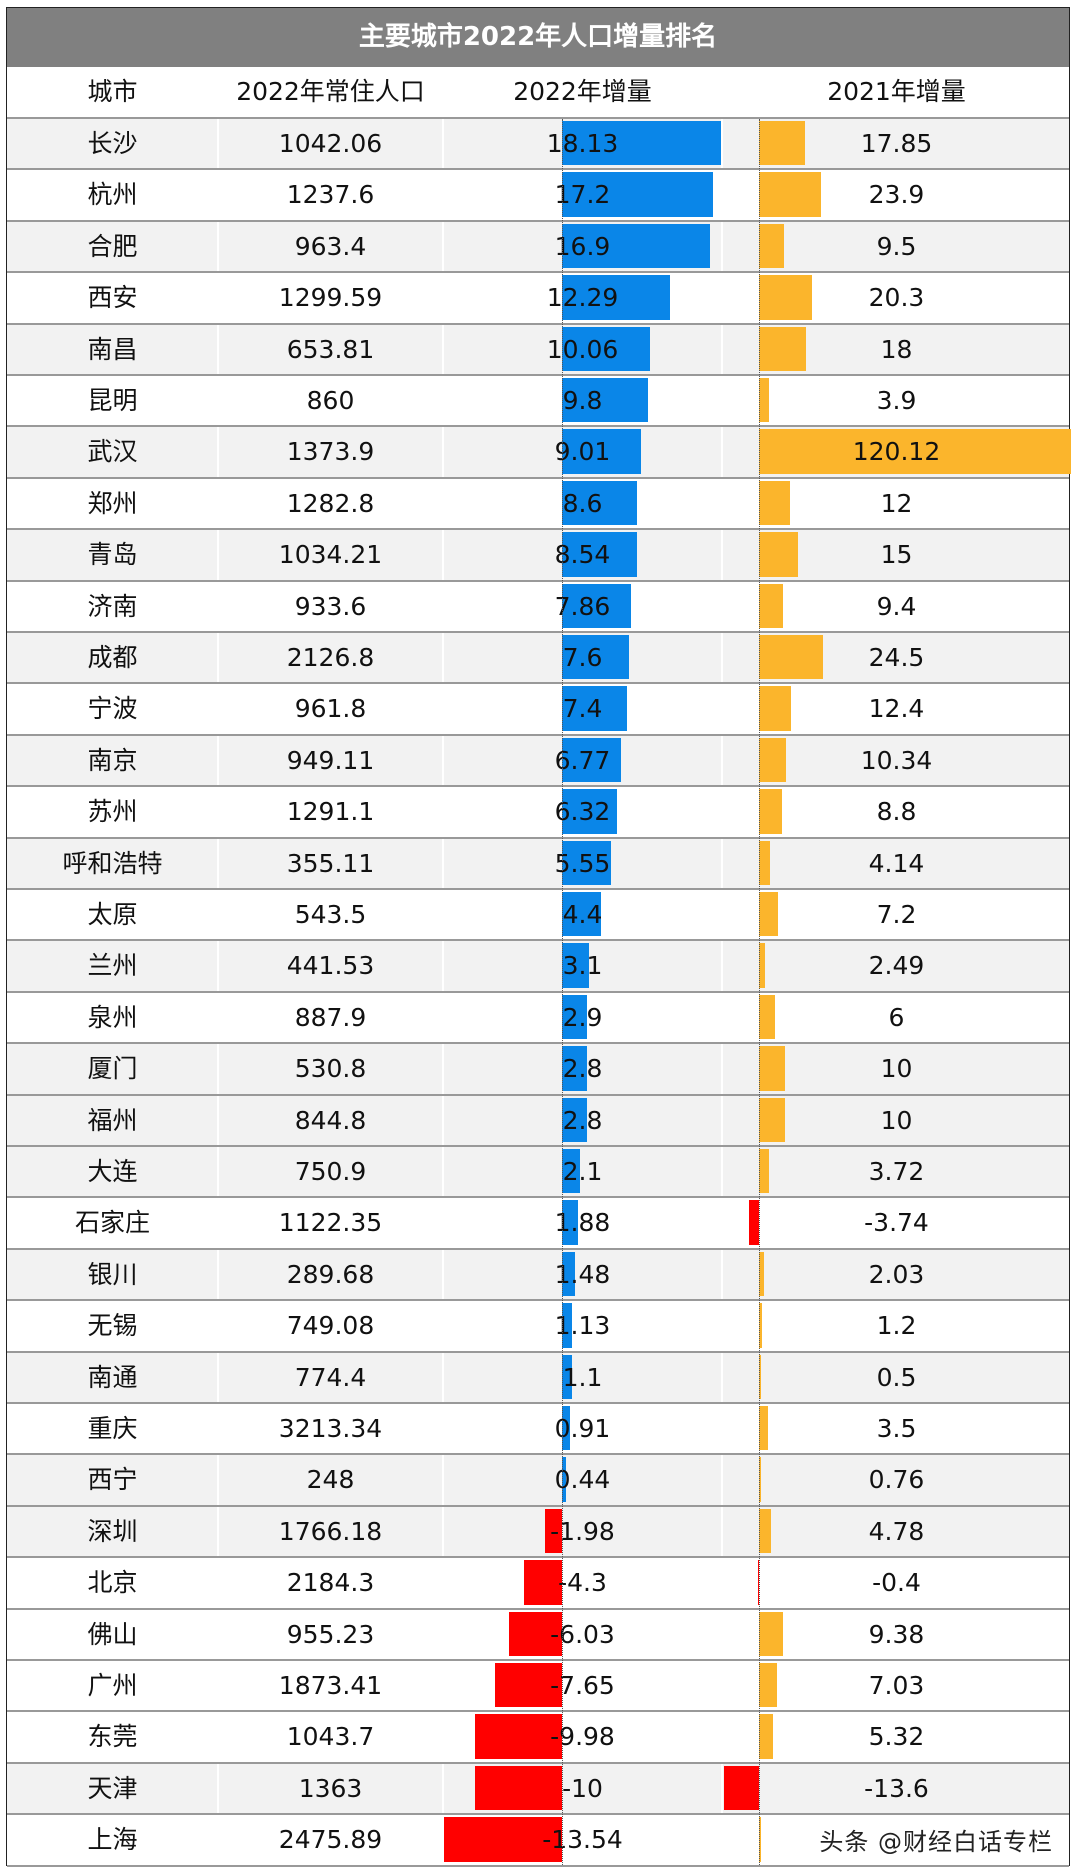 This screenshot has height=1875, width=1080. What do you see at coordinates (538, 93) in the screenshot?
I see `header-row: 城市 2022年常住人口 2022年增量 2021年增量` at bounding box center [538, 93].